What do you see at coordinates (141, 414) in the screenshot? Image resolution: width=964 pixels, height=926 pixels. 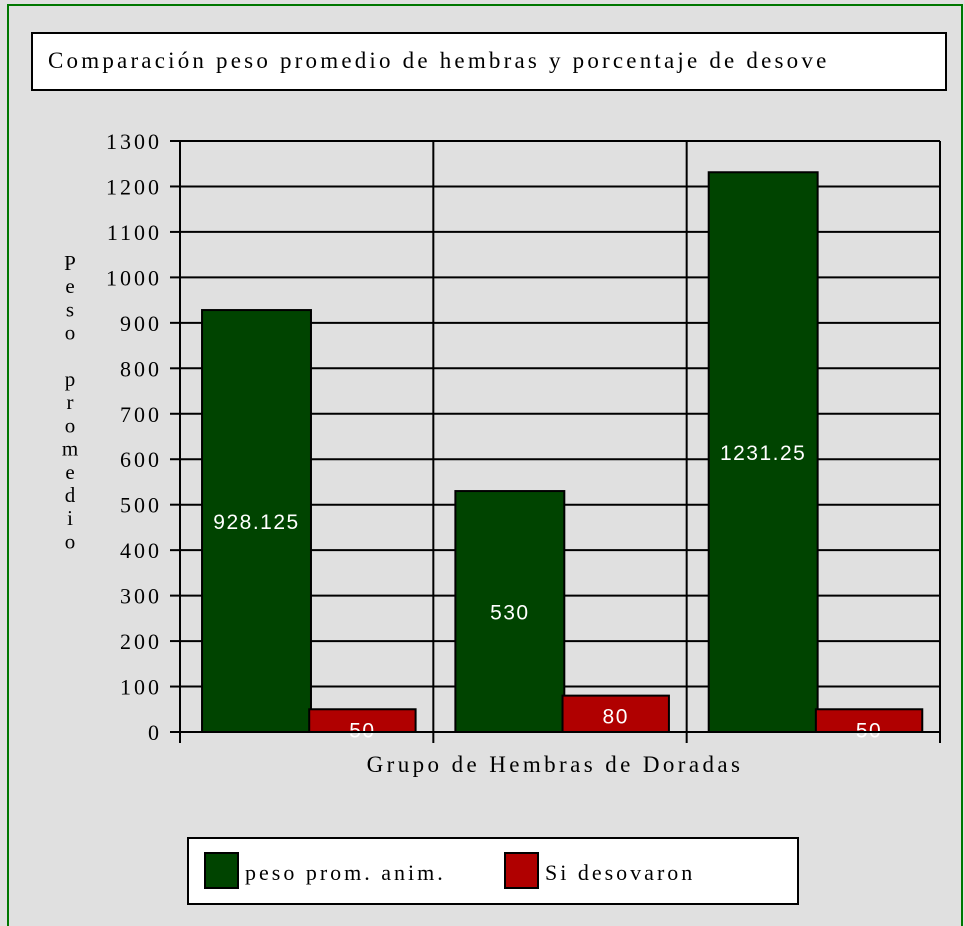 I see `y-tick-label: 700` at bounding box center [141, 414].